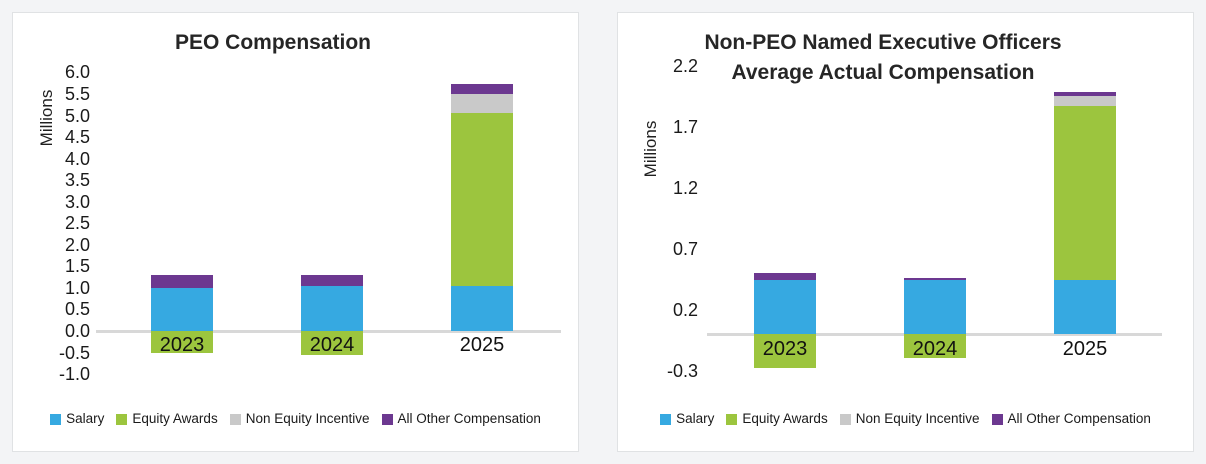 Image resolution: width=1206 pixels, height=464 pixels. I want to click on chart-title: PEO Compensation, so click(273, 43).